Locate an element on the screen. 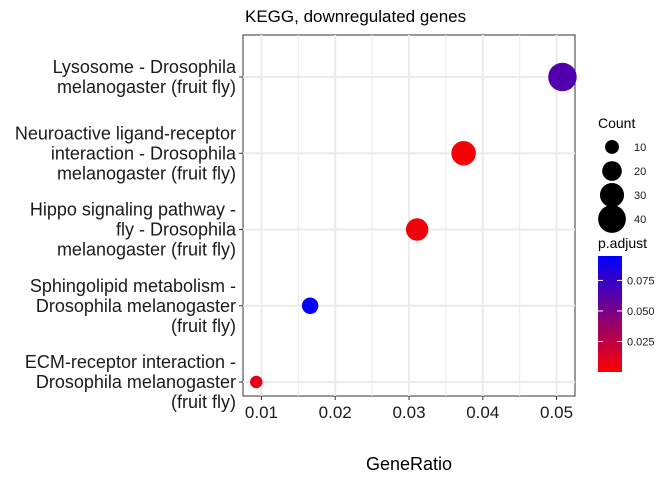 The height and width of the screenshot is (480, 672). size-legend-label: 20 is located at coordinates (640, 172).